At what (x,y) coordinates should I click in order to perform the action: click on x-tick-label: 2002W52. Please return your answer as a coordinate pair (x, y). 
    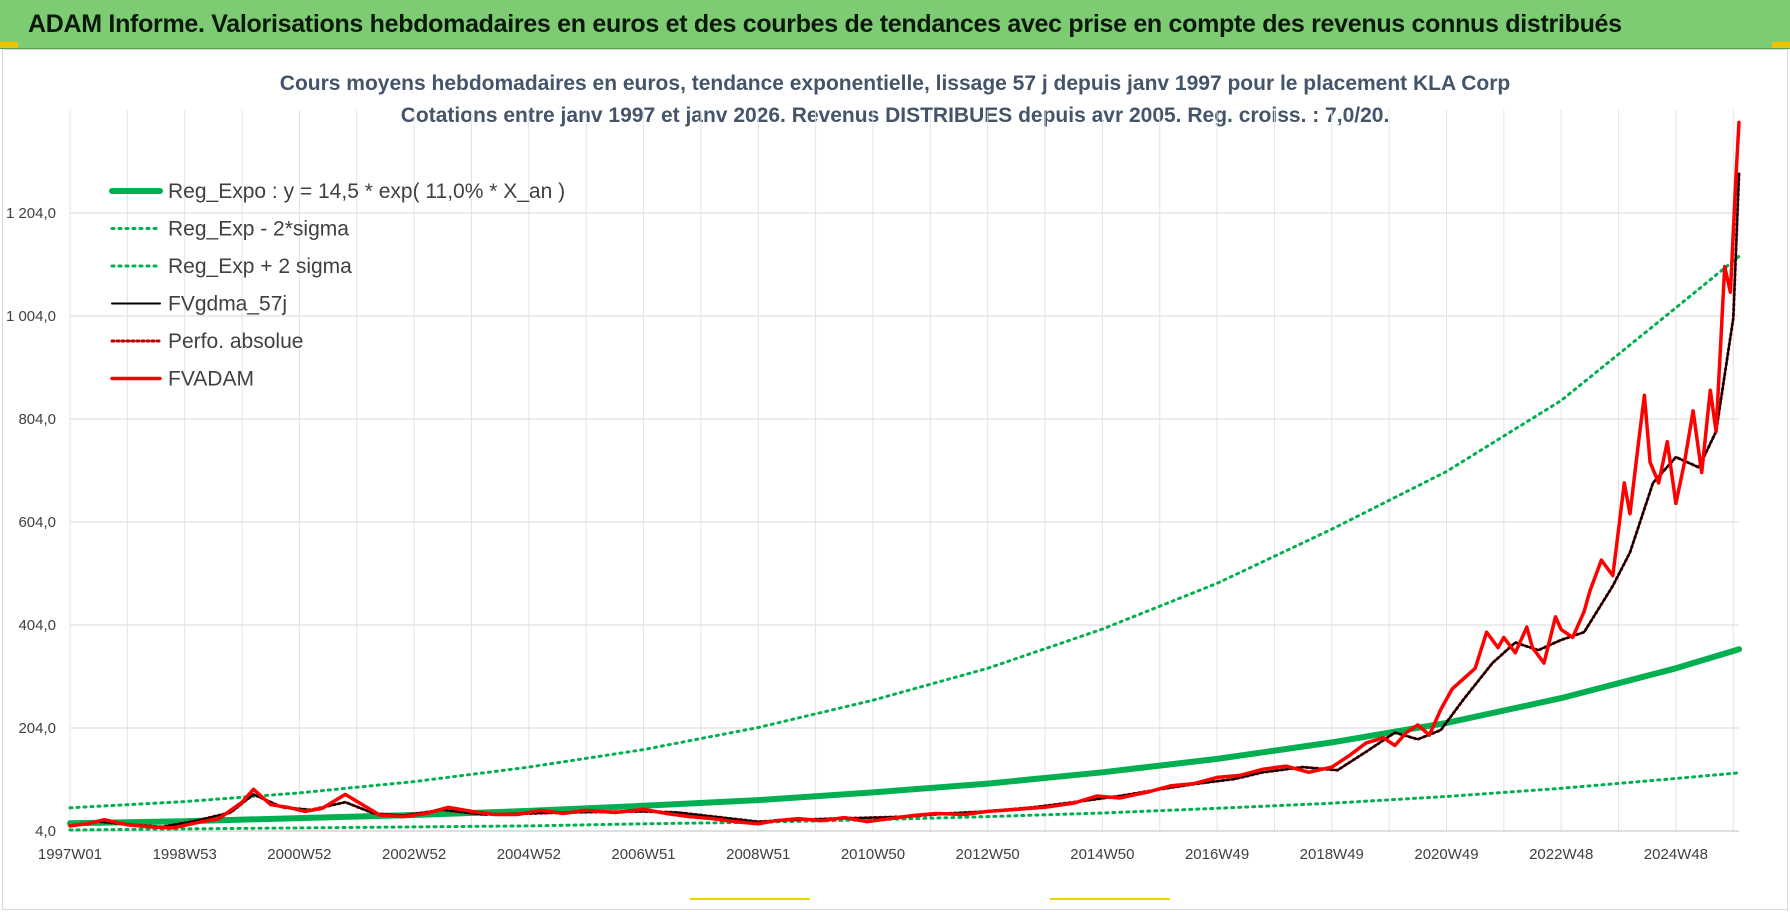
    Looking at the image, I should click on (414, 854).